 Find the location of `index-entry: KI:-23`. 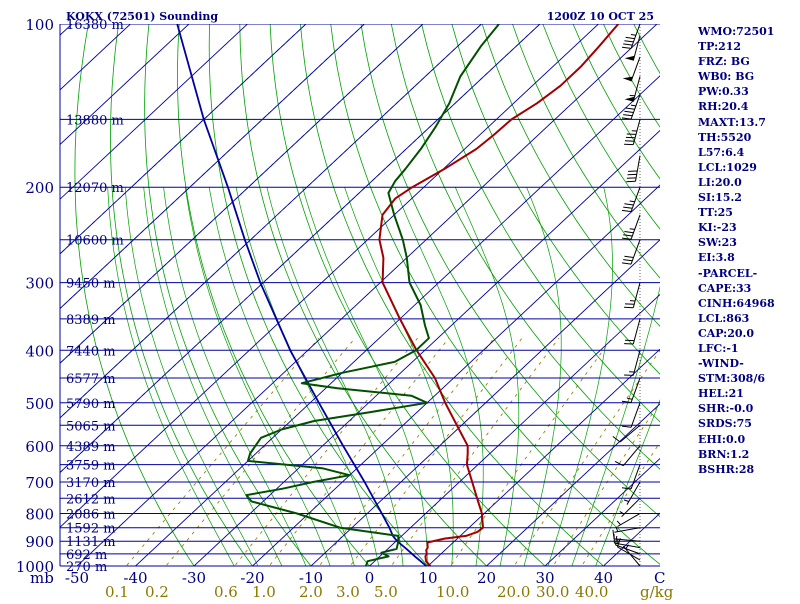

index-entry: KI:-23 is located at coordinates (748, 227).